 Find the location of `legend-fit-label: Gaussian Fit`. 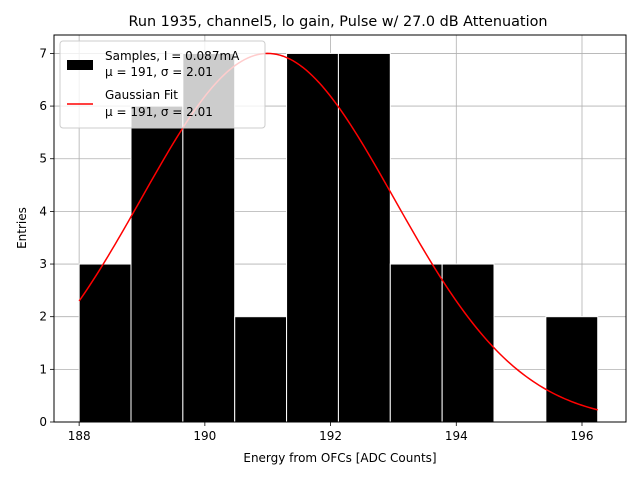

legend-fit-label: Gaussian Fit is located at coordinates (141, 95).